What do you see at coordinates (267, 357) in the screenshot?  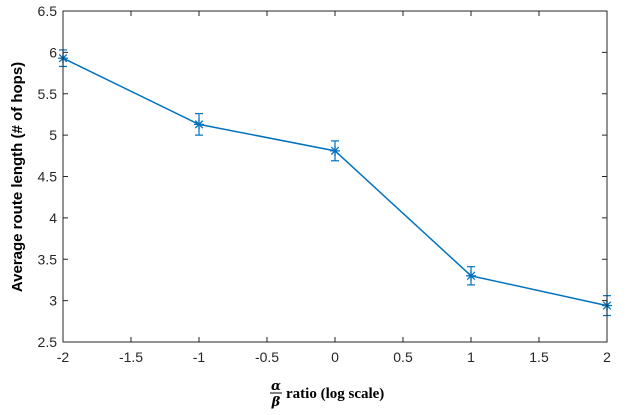 I see `x-tick-label: -0.5` at bounding box center [267, 357].